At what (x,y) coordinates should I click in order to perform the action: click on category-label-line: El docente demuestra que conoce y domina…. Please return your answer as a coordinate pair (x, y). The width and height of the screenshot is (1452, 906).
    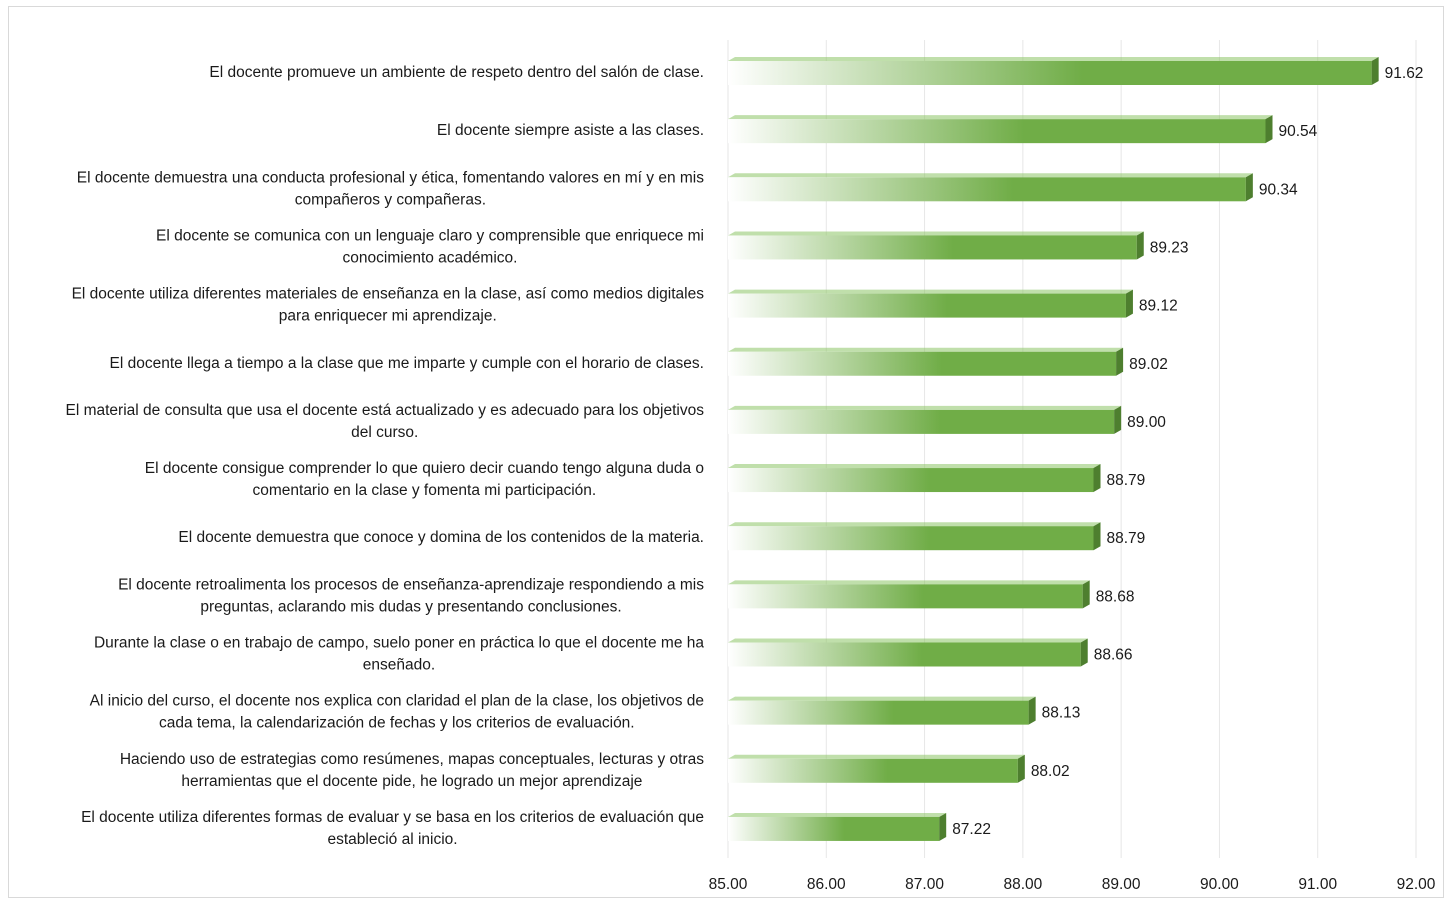
    Looking at the image, I should click on (441, 537).